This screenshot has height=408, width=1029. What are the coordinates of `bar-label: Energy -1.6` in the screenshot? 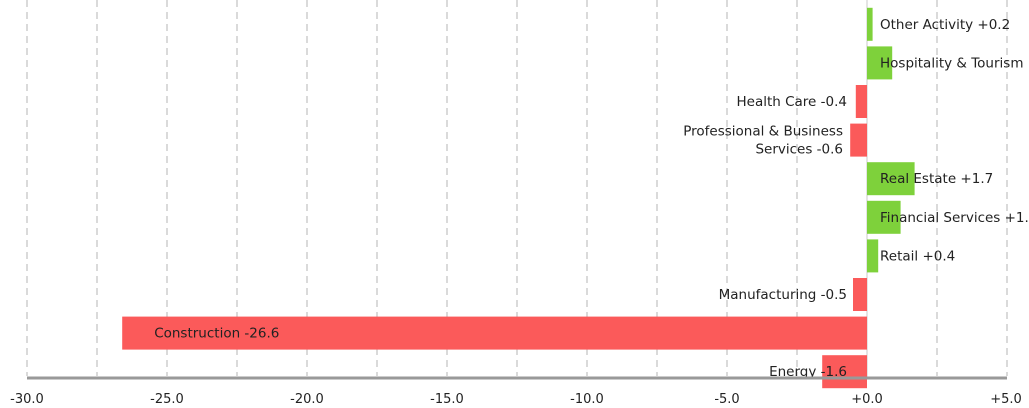 It's located at (808, 372).